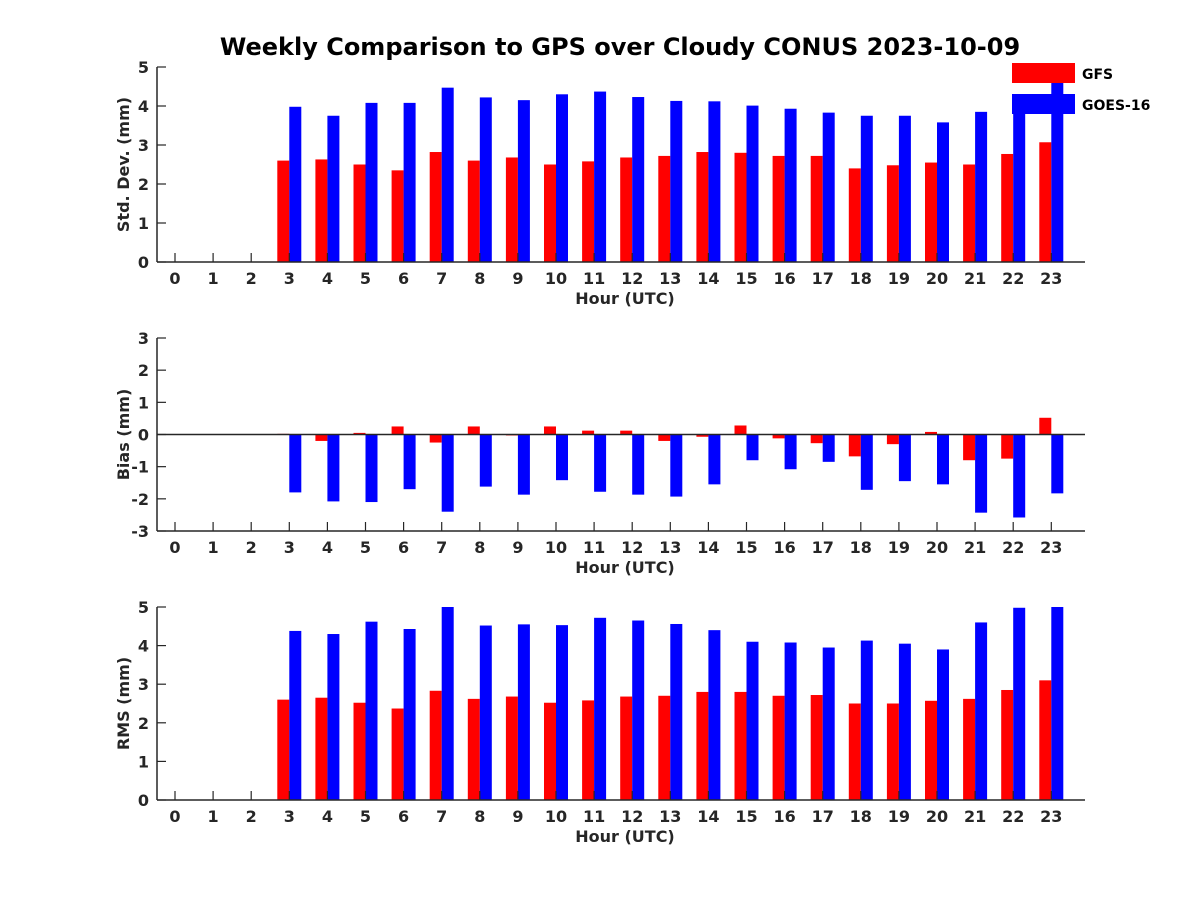 Image resolution: width=1200 pixels, height=900 pixels. Describe the element at coordinates (670, 278) in the screenshot. I see `x-tick-label: 13` at that location.